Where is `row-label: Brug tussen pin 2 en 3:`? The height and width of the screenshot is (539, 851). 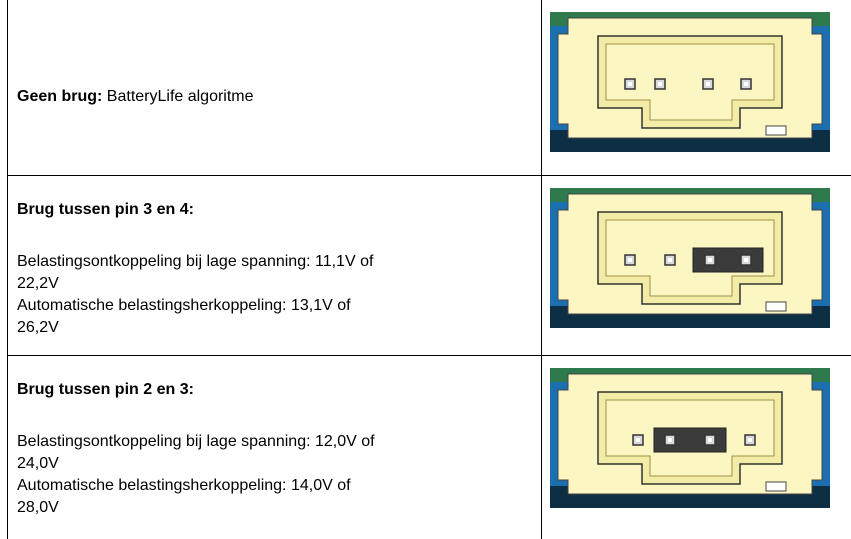 row-label: Brug tussen pin 2 en 3: is located at coordinates (105, 389).